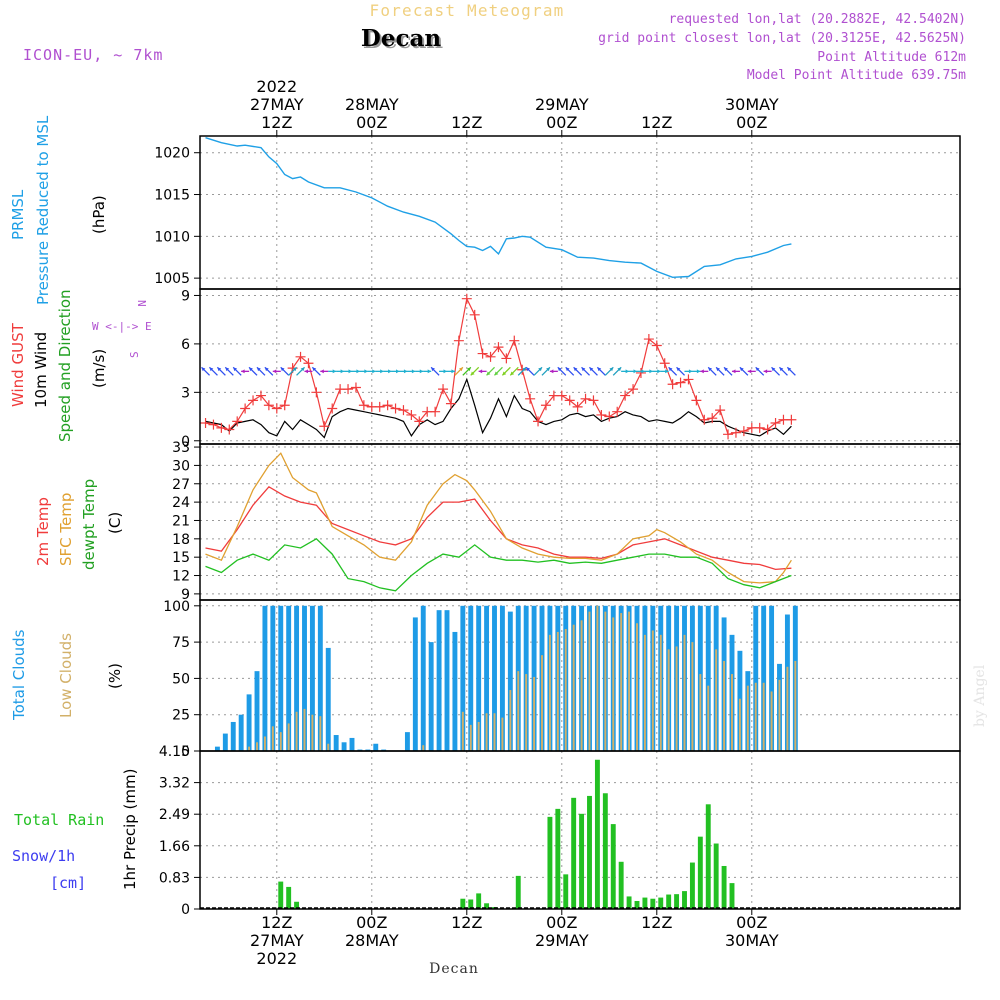  I want to click on ytick-label: 24, so click(181, 503).